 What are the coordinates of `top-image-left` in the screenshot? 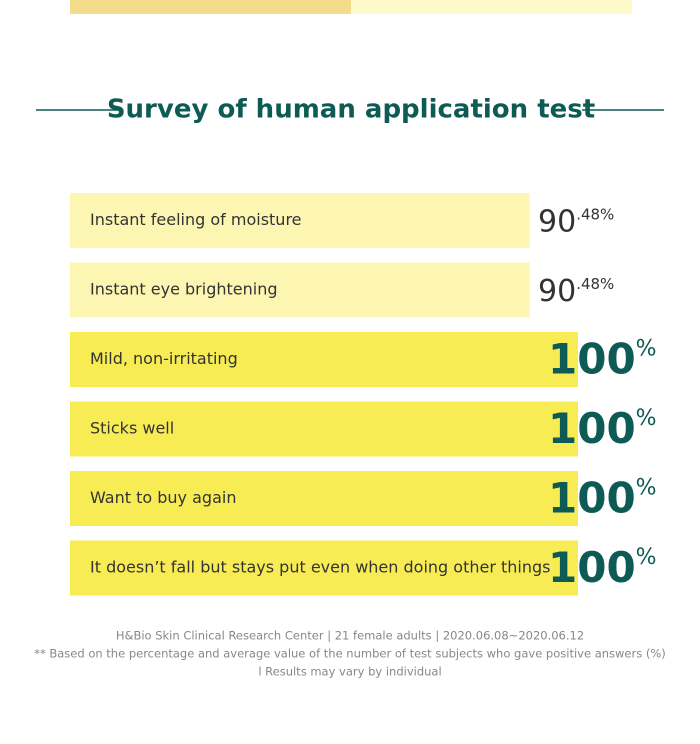 It's located at (210, 7).